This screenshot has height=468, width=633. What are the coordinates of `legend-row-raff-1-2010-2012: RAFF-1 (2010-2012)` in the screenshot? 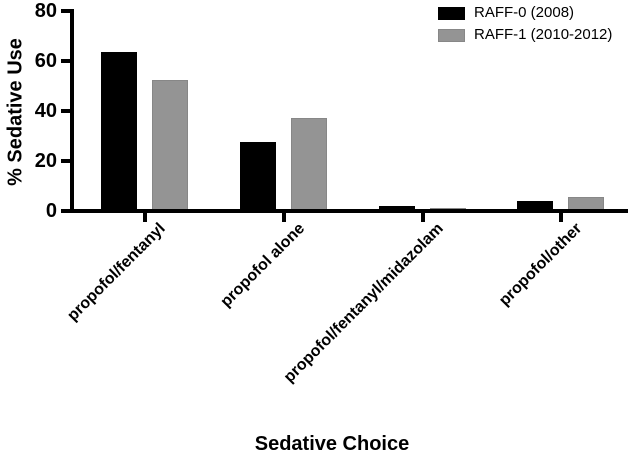 It's located at (525, 35).